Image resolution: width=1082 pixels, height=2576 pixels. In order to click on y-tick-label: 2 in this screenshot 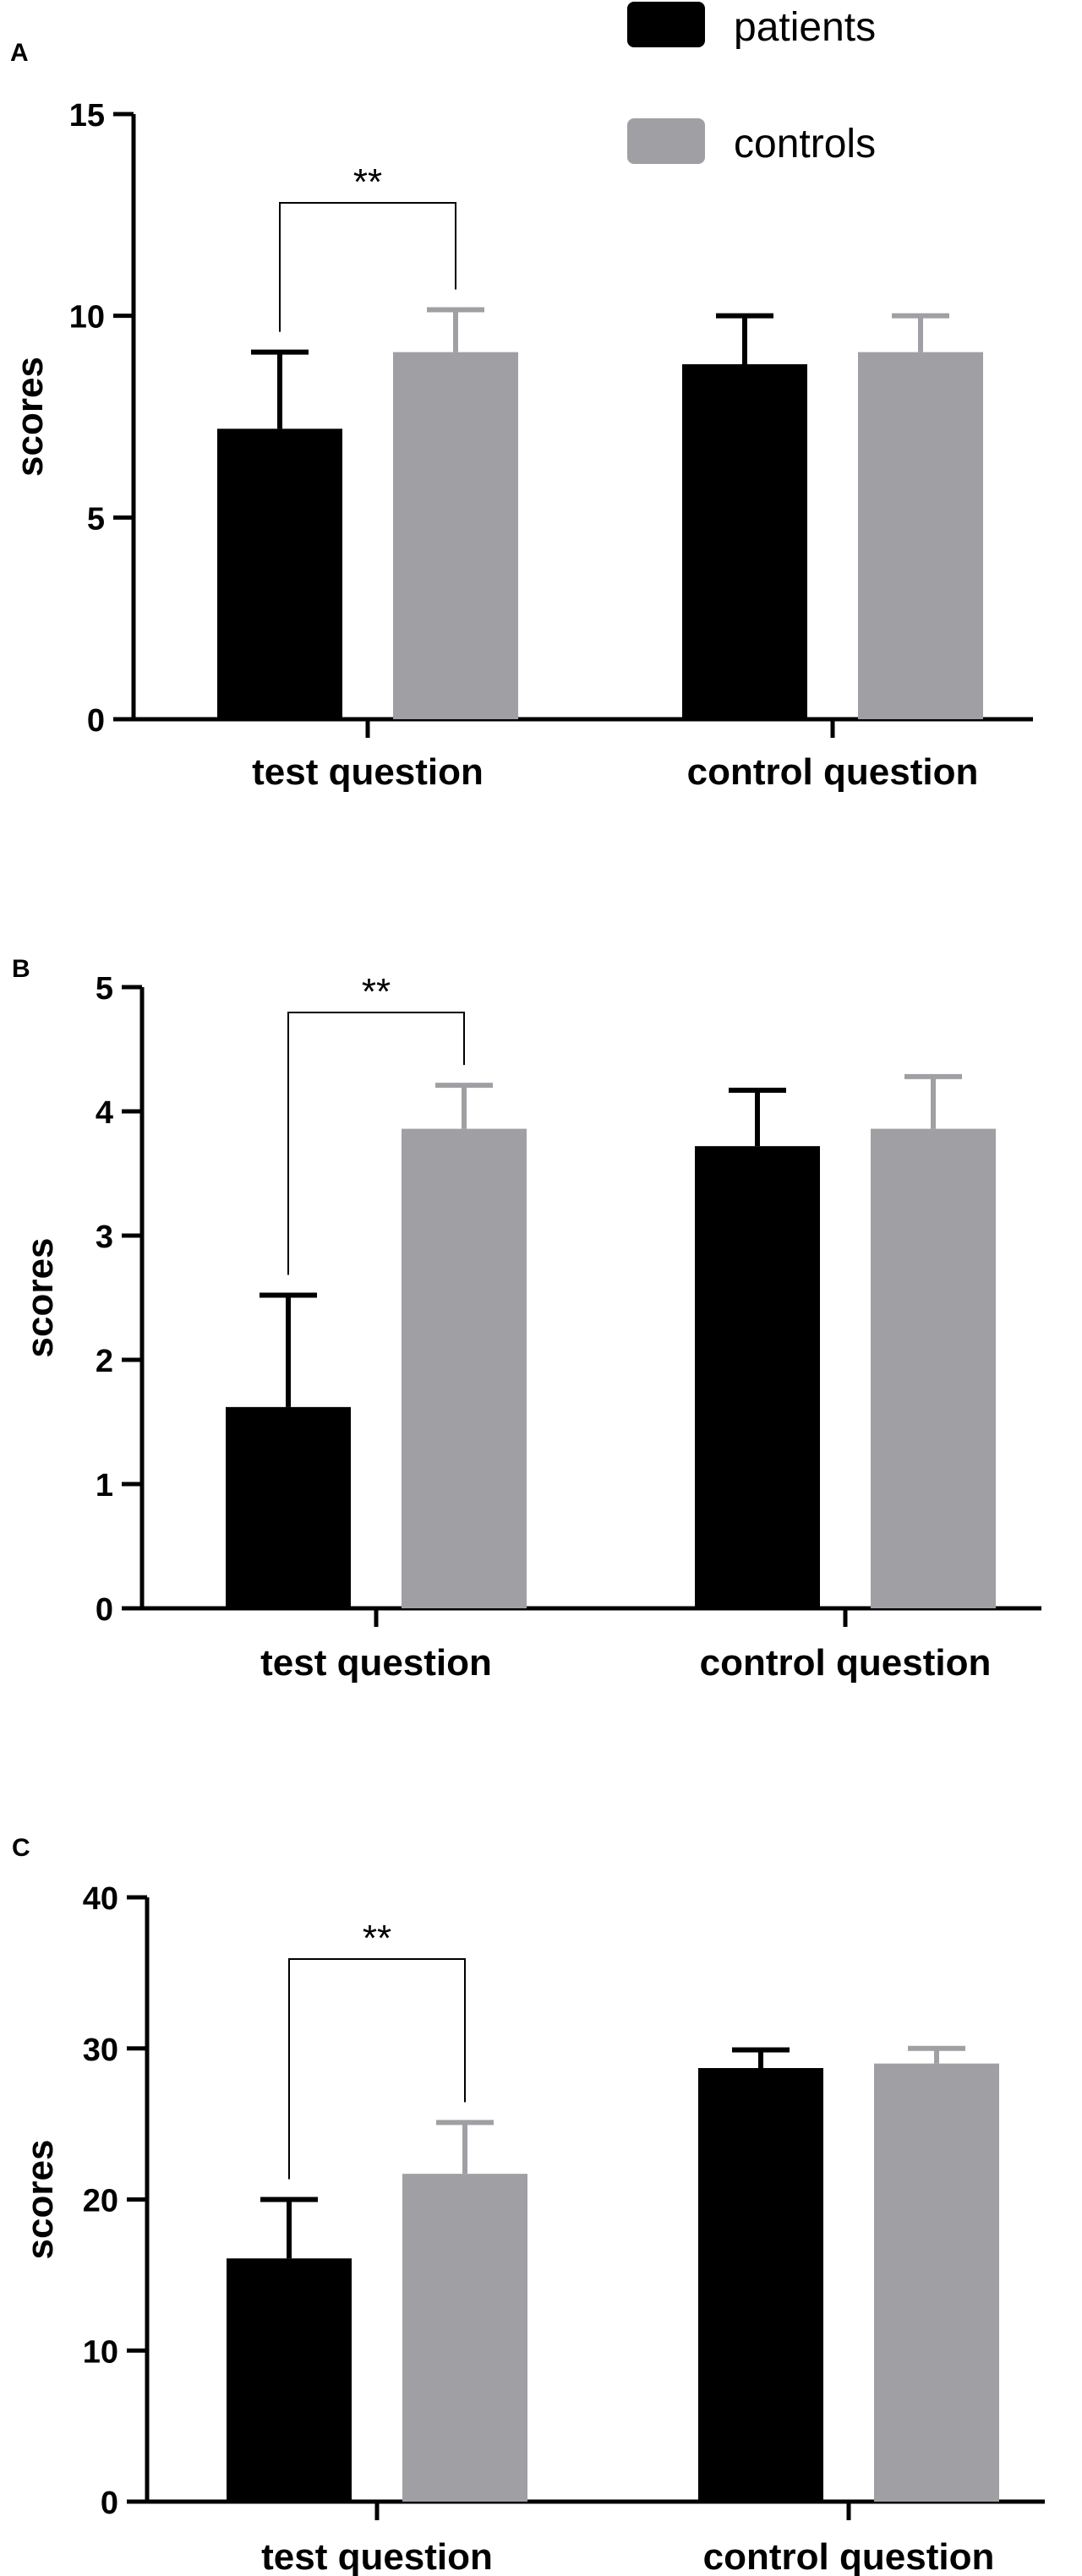, I will do `click(105, 1361)`.